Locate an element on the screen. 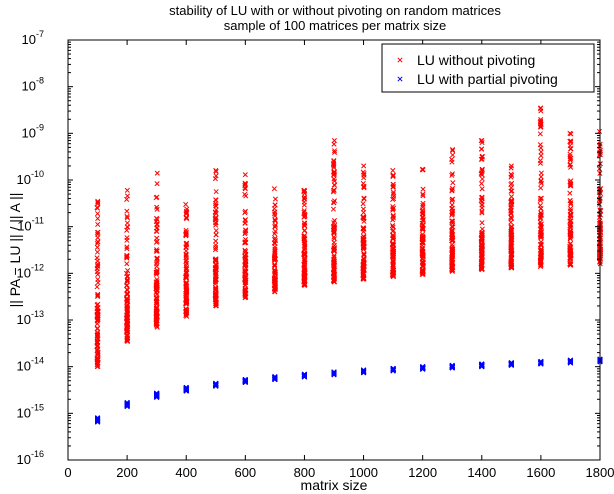  chart-subtitle: sample of 100 matrices per matrix size is located at coordinates (335, 25).